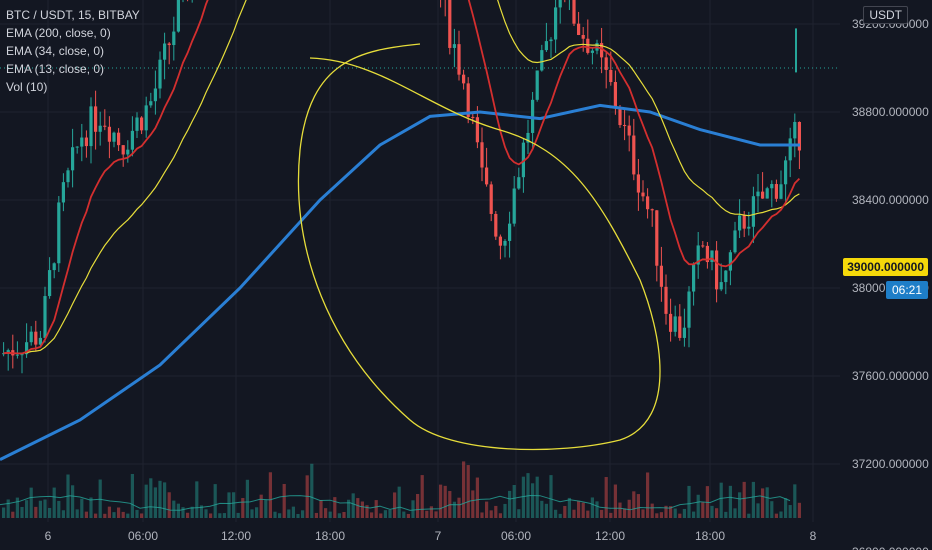  What do you see at coordinates (55, 51) in the screenshot?
I see `ema34-label: EMA (34, close, 0)` at bounding box center [55, 51].